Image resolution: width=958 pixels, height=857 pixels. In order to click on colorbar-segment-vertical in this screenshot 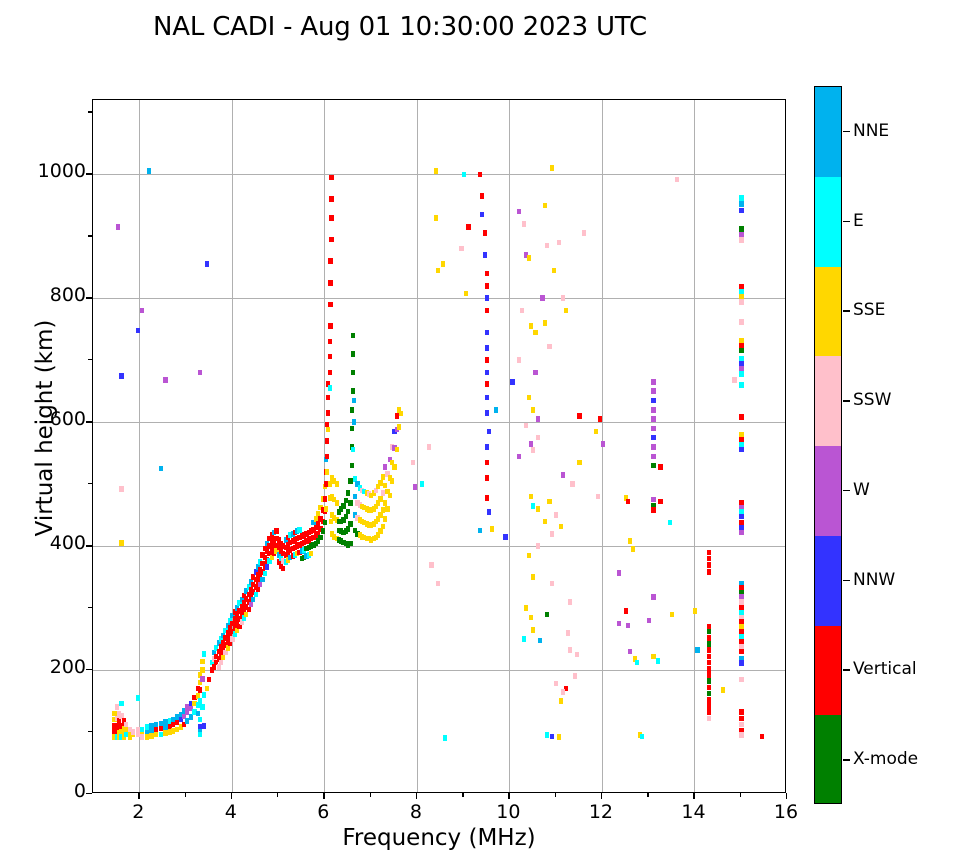, I will do `click(828, 670)`.